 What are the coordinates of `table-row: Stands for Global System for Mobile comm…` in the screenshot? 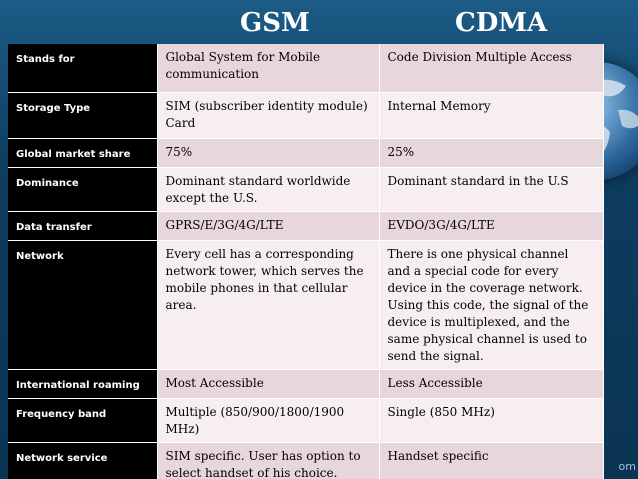 It's located at (306, 68).